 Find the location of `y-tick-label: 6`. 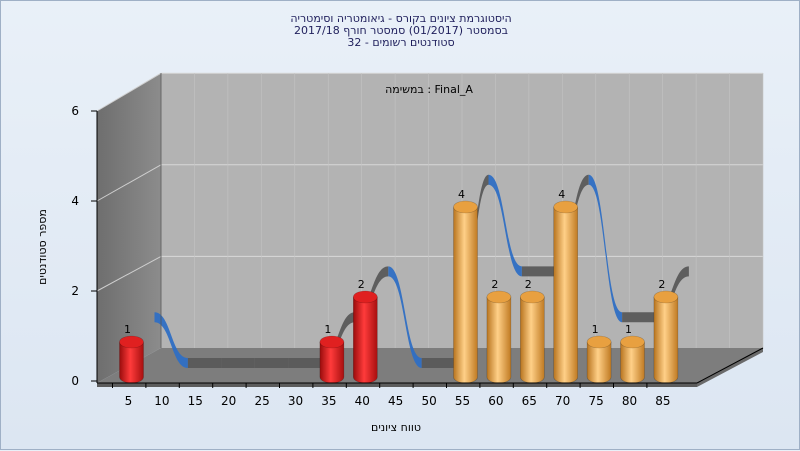

y-tick-label: 6 is located at coordinates (75, 111).